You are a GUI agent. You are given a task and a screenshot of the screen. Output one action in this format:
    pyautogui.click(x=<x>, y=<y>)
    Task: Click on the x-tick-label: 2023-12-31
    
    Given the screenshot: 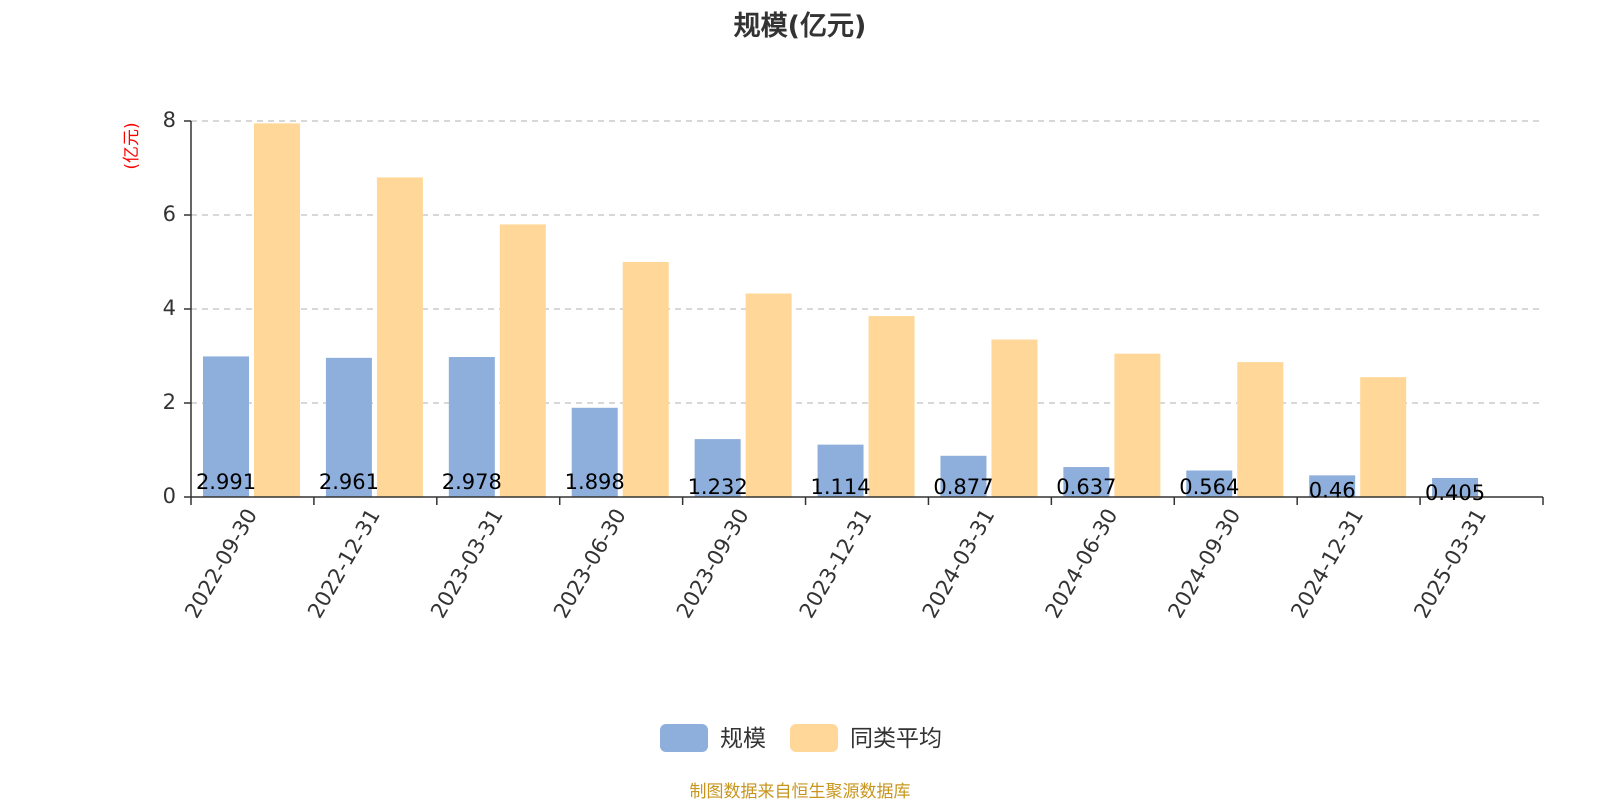 What is the action you would take?
    pyautogui.click(x=836, y=564)
    